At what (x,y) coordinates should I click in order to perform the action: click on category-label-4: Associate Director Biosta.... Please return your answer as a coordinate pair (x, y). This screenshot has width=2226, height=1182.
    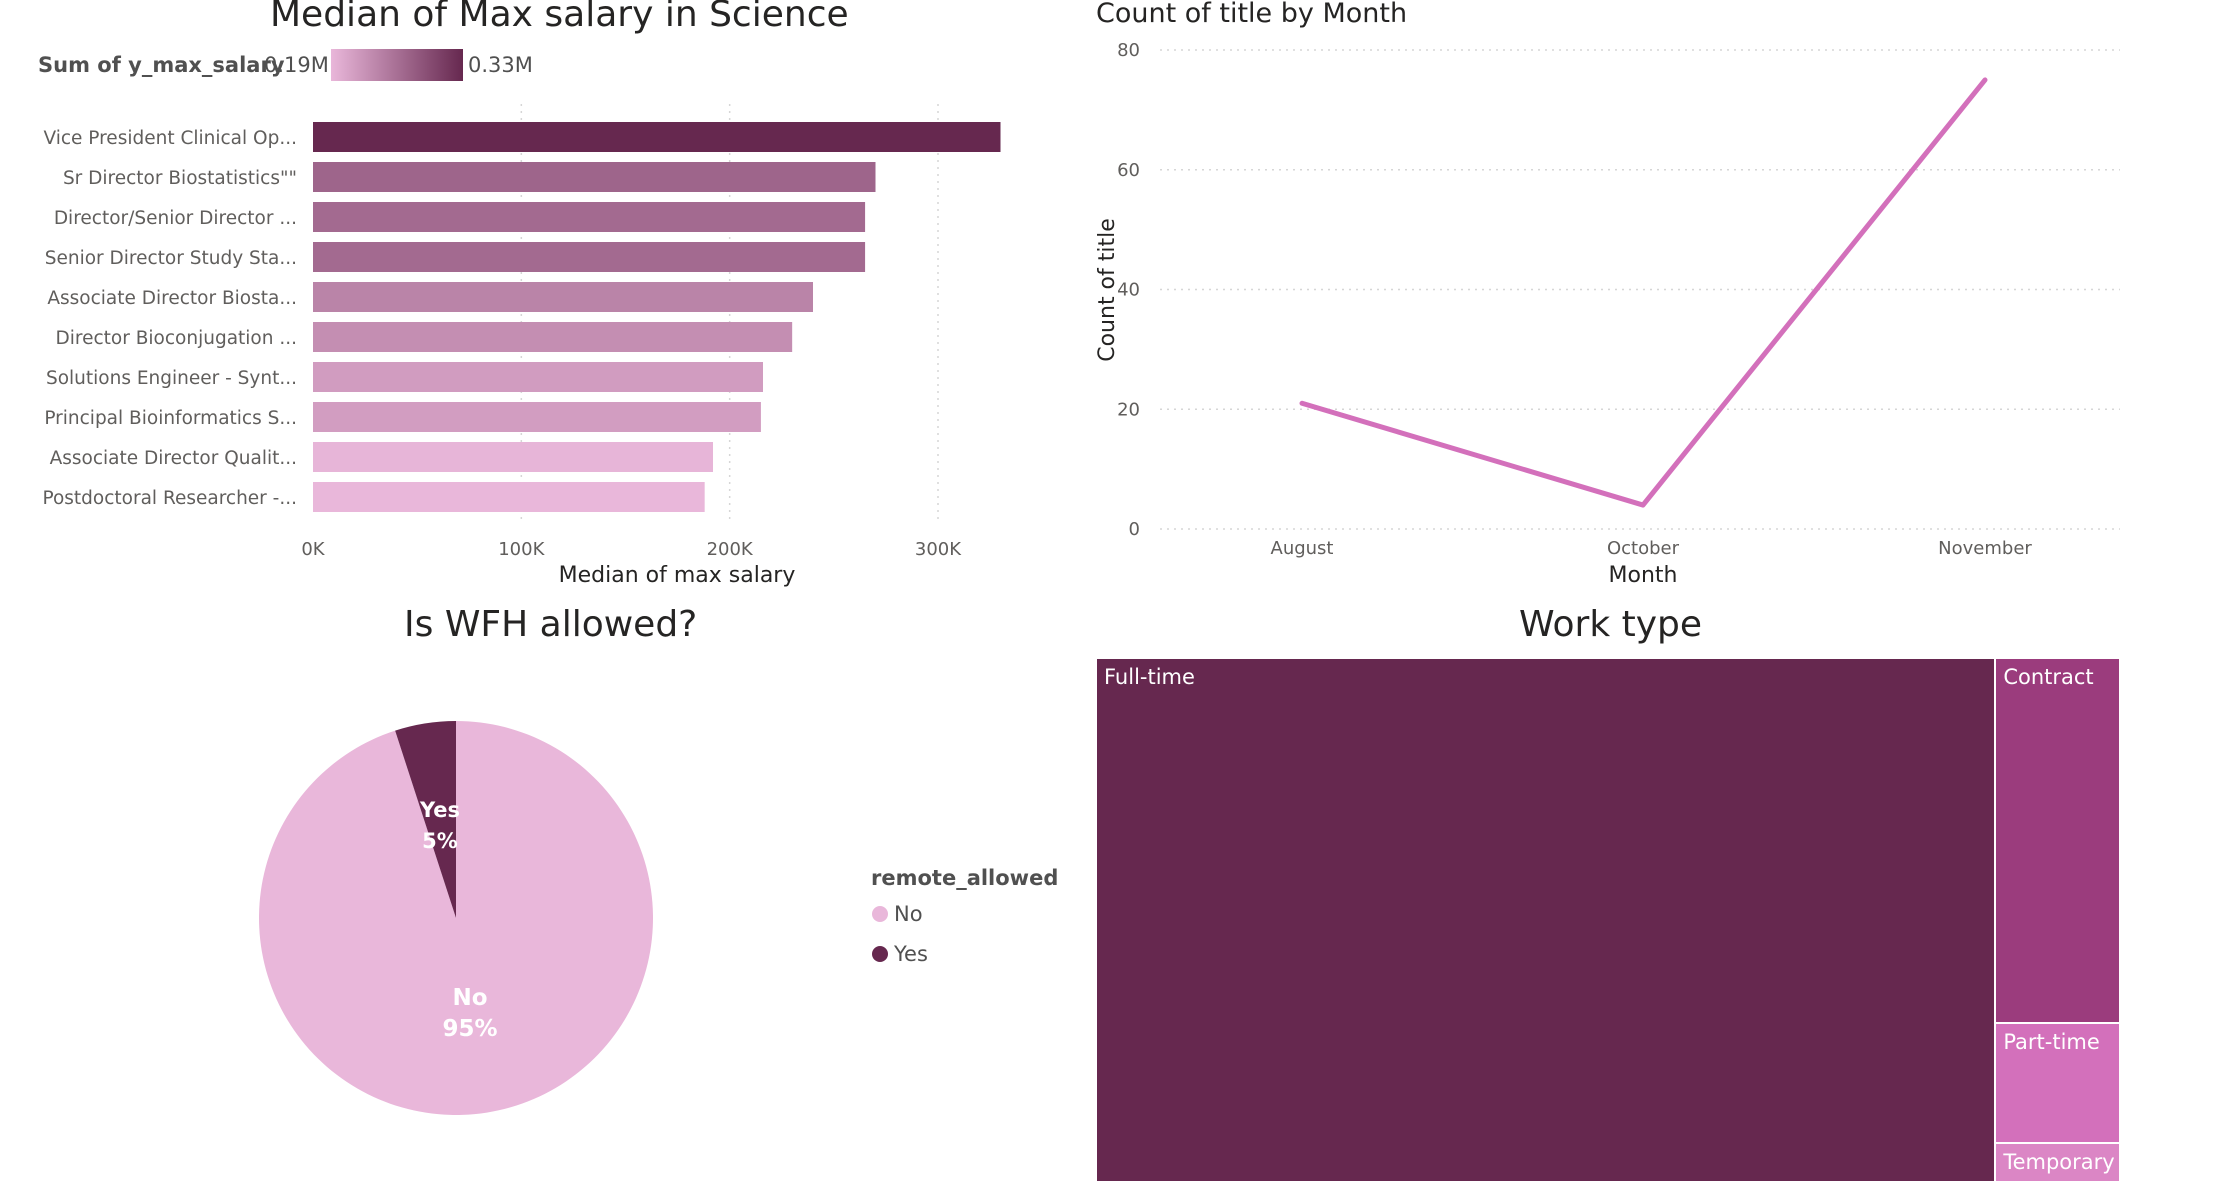
    Looking at the image, I should click on (172, 298).